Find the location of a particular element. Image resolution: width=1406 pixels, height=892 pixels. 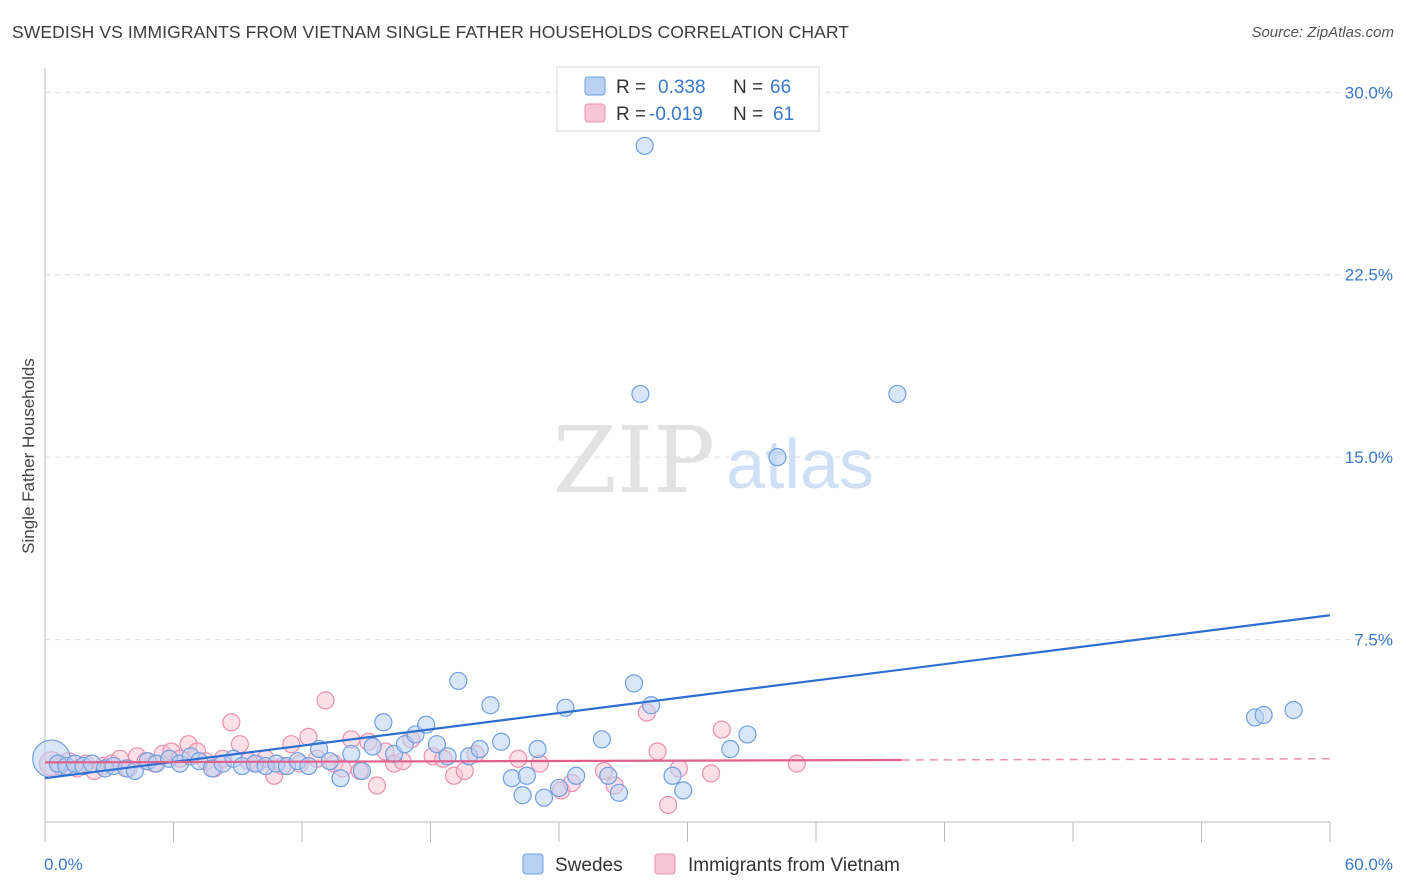

x-tick-labels: 0.0% 60.0% is located at coordinates (718, 864).